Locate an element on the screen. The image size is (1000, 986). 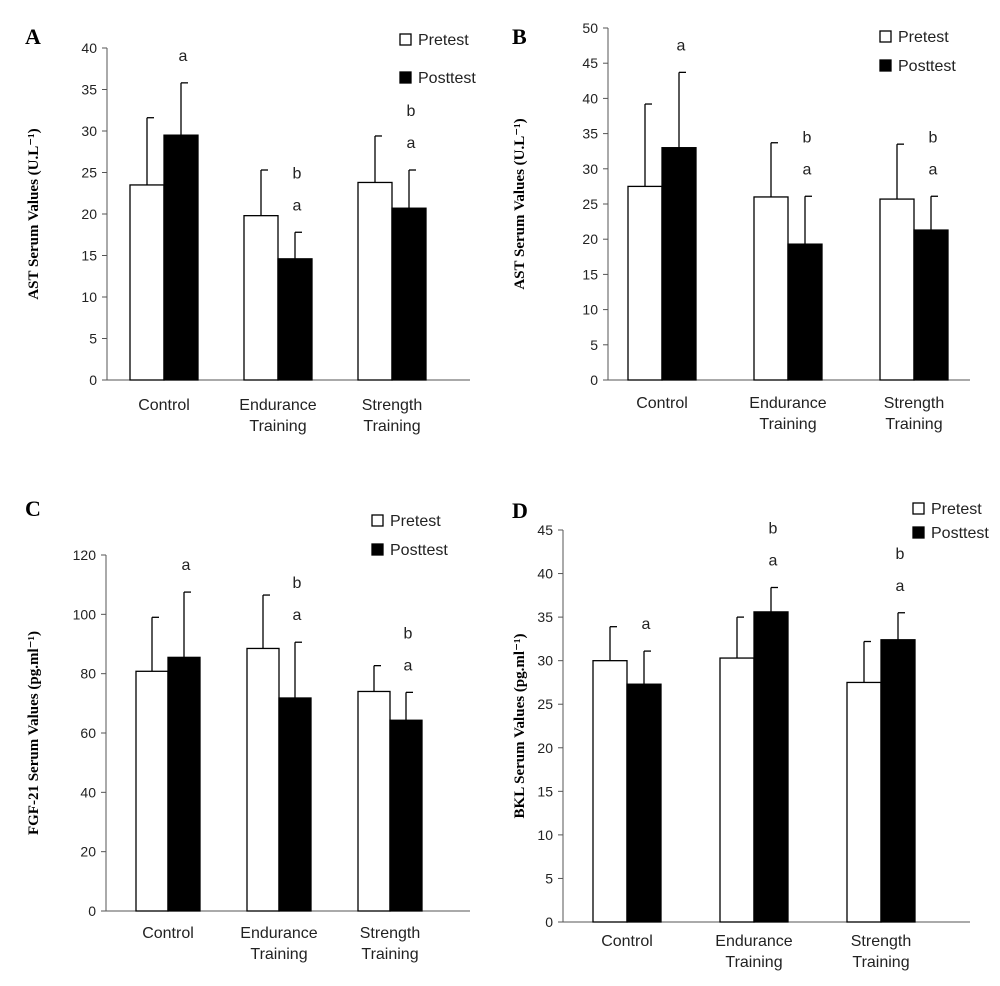
panel-letter: C is located at coordinates (33, 508).